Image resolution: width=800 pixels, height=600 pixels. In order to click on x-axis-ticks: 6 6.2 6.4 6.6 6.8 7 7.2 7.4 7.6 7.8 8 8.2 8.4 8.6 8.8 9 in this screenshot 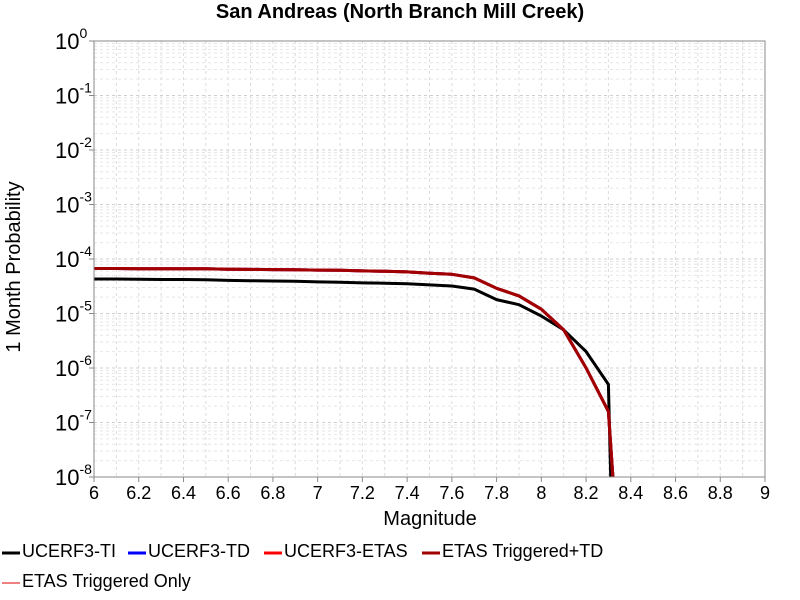, I will do `click(429, 490)`.